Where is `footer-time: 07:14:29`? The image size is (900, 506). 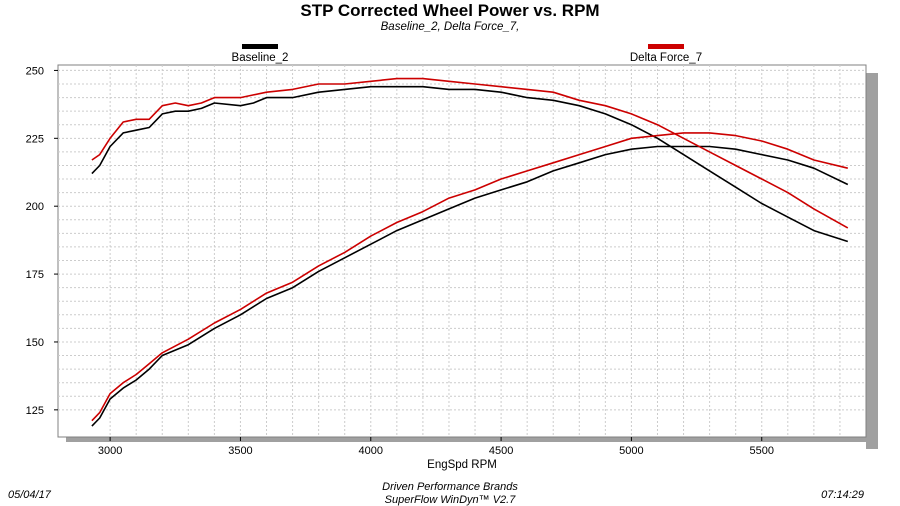 footer-time: 07:14:29 is located at coordinates (842, 495).